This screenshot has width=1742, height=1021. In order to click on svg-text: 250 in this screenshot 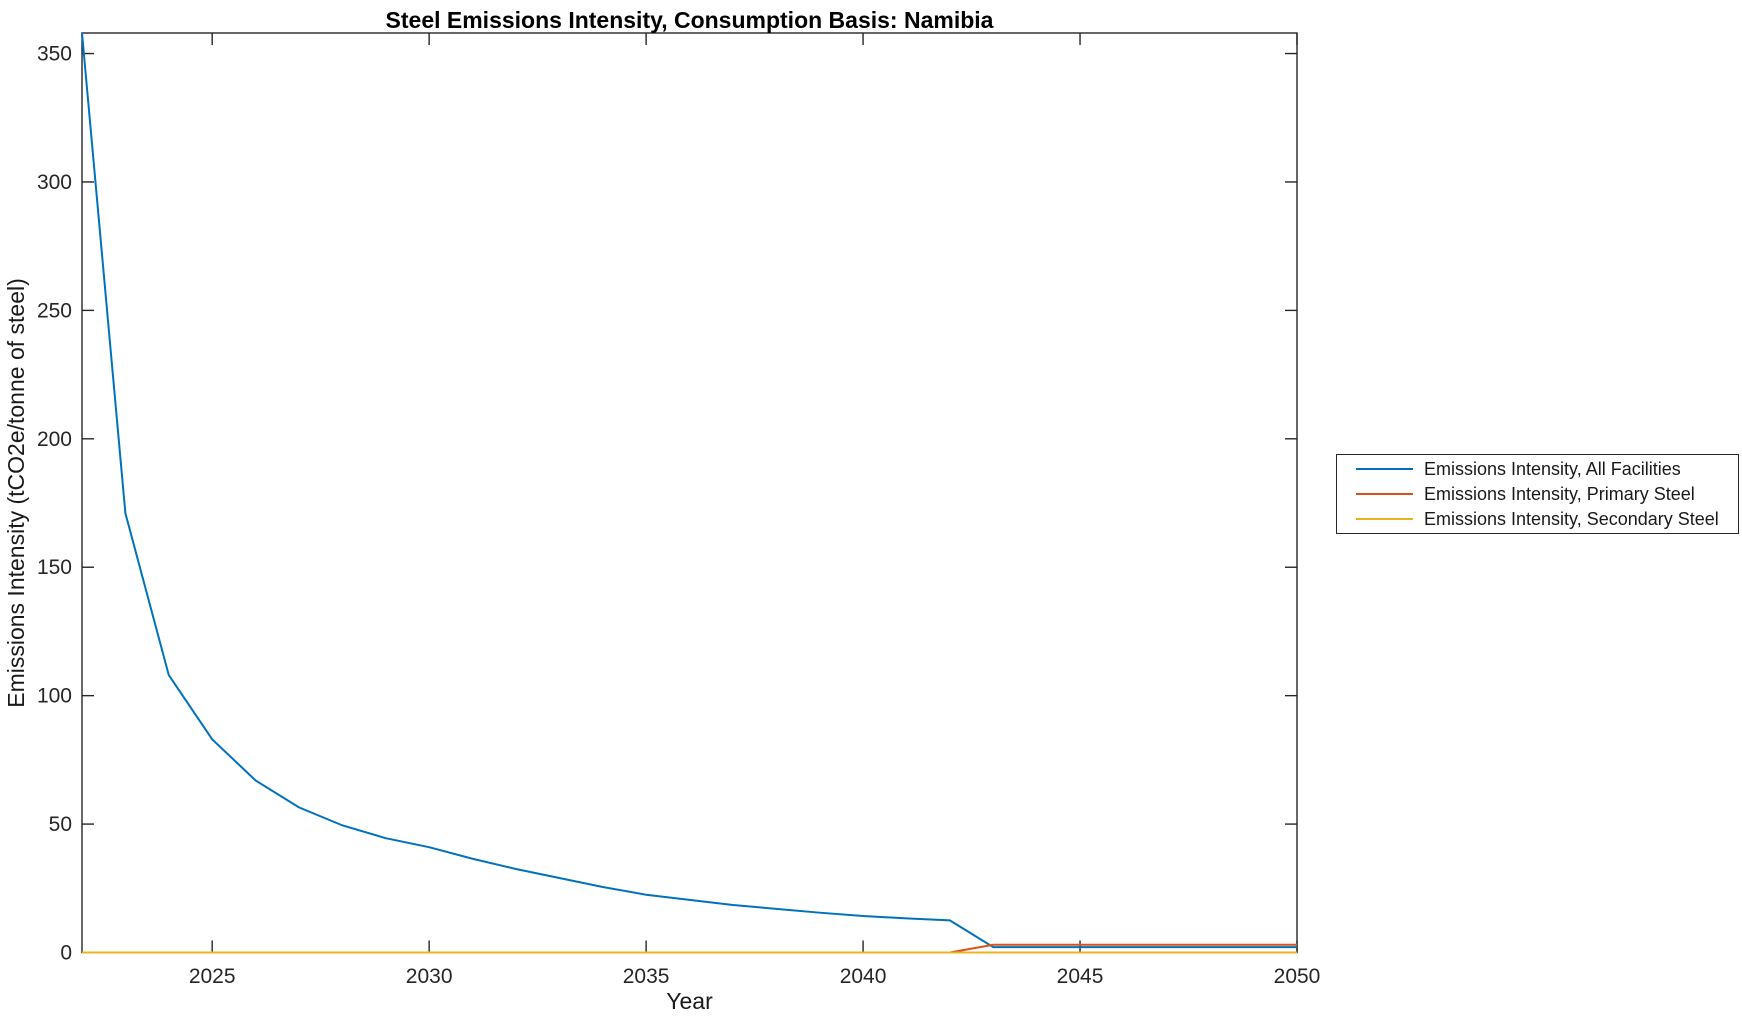, I will do `click(54, 310)`.